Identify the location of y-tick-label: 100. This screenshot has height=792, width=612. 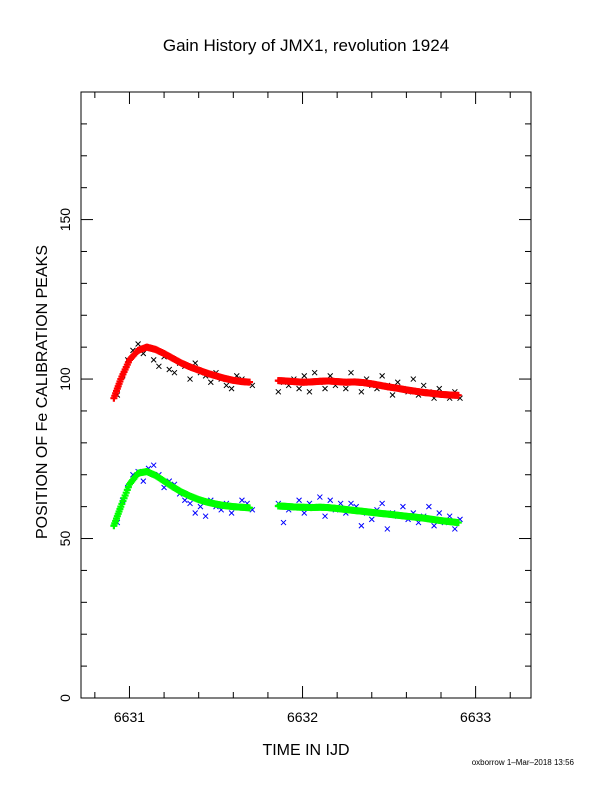
(65, 379).